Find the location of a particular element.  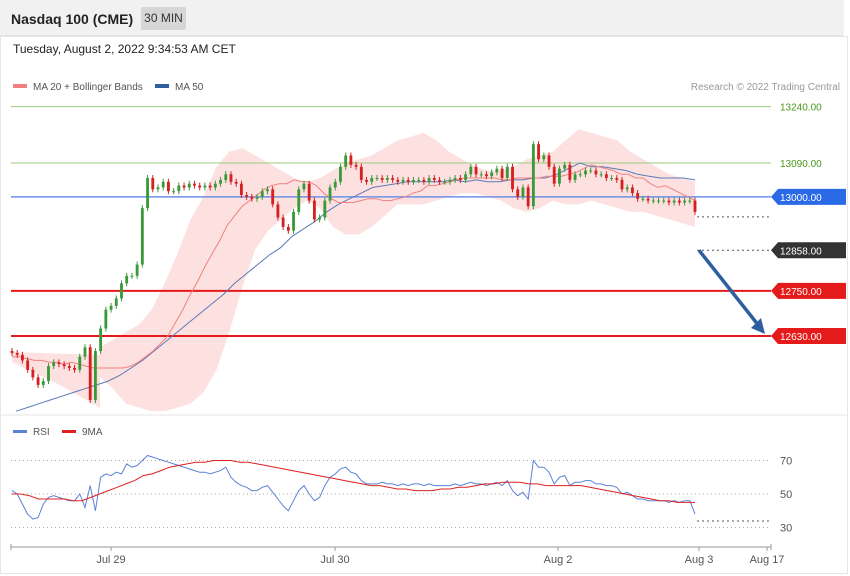

rsi-pane: 70 50 30 is located at coordinates (401, 494).